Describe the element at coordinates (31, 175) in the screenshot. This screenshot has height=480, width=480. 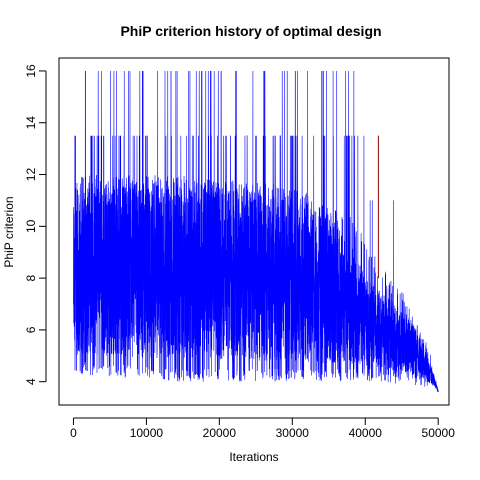
I see `y-tick-label: 12` at that location.